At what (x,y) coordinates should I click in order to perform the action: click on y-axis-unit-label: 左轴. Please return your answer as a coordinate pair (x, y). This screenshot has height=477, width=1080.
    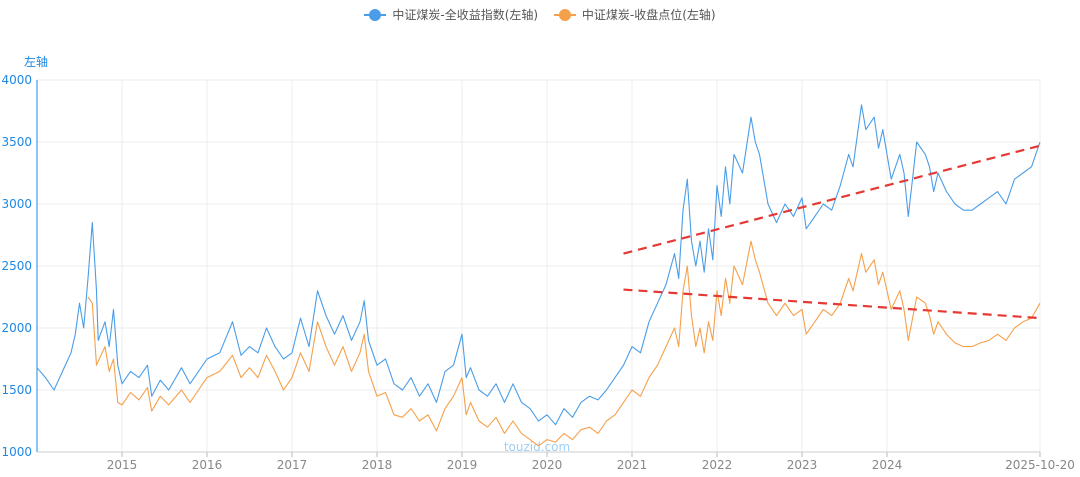
    Looking at the image, I should click on (36, 62).